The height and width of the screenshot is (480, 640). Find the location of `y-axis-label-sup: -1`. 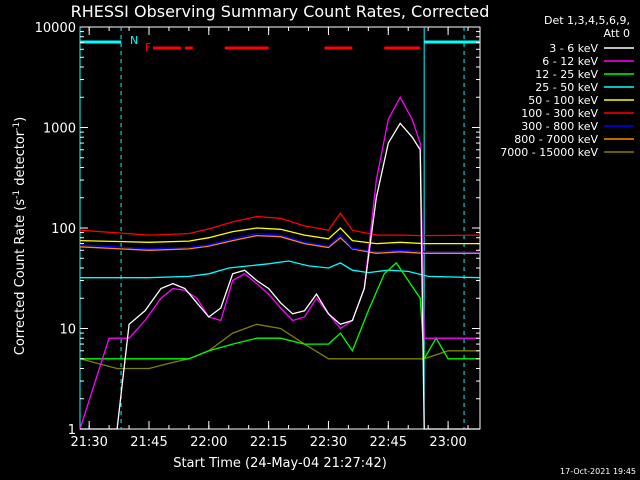

y-axis-label-sup: -1 is located at coordinates (17, 194).